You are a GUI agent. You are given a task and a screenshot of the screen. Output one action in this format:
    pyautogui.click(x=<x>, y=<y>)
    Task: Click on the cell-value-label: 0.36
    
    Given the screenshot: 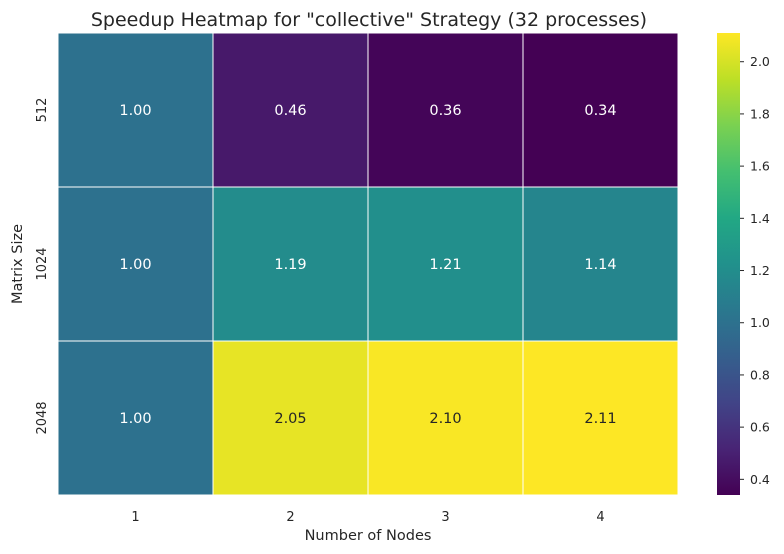 What is the action you would take?
    pyautogui.click(x=445, y=111)
    